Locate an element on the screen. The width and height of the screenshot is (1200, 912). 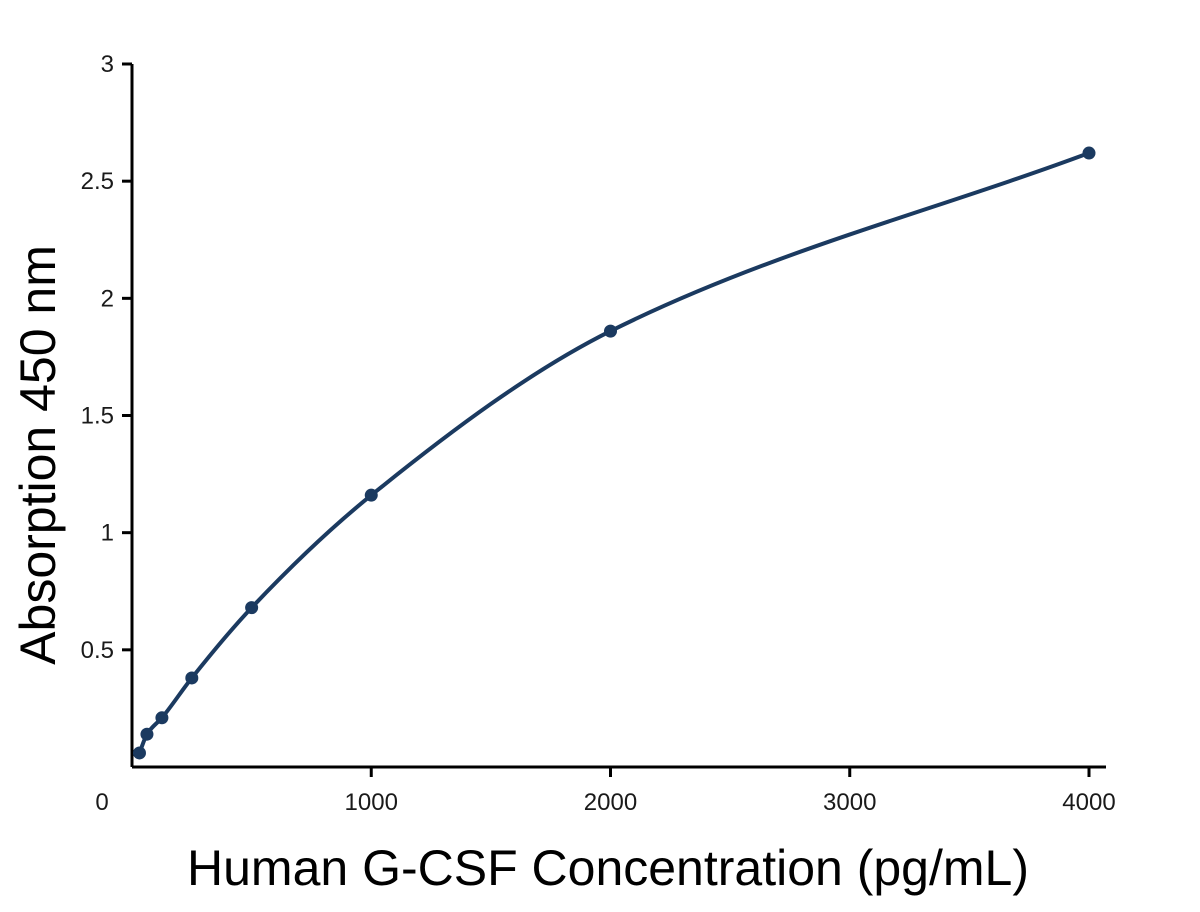
y-tick-label: 1.5 is located at coordinates (97, 416).